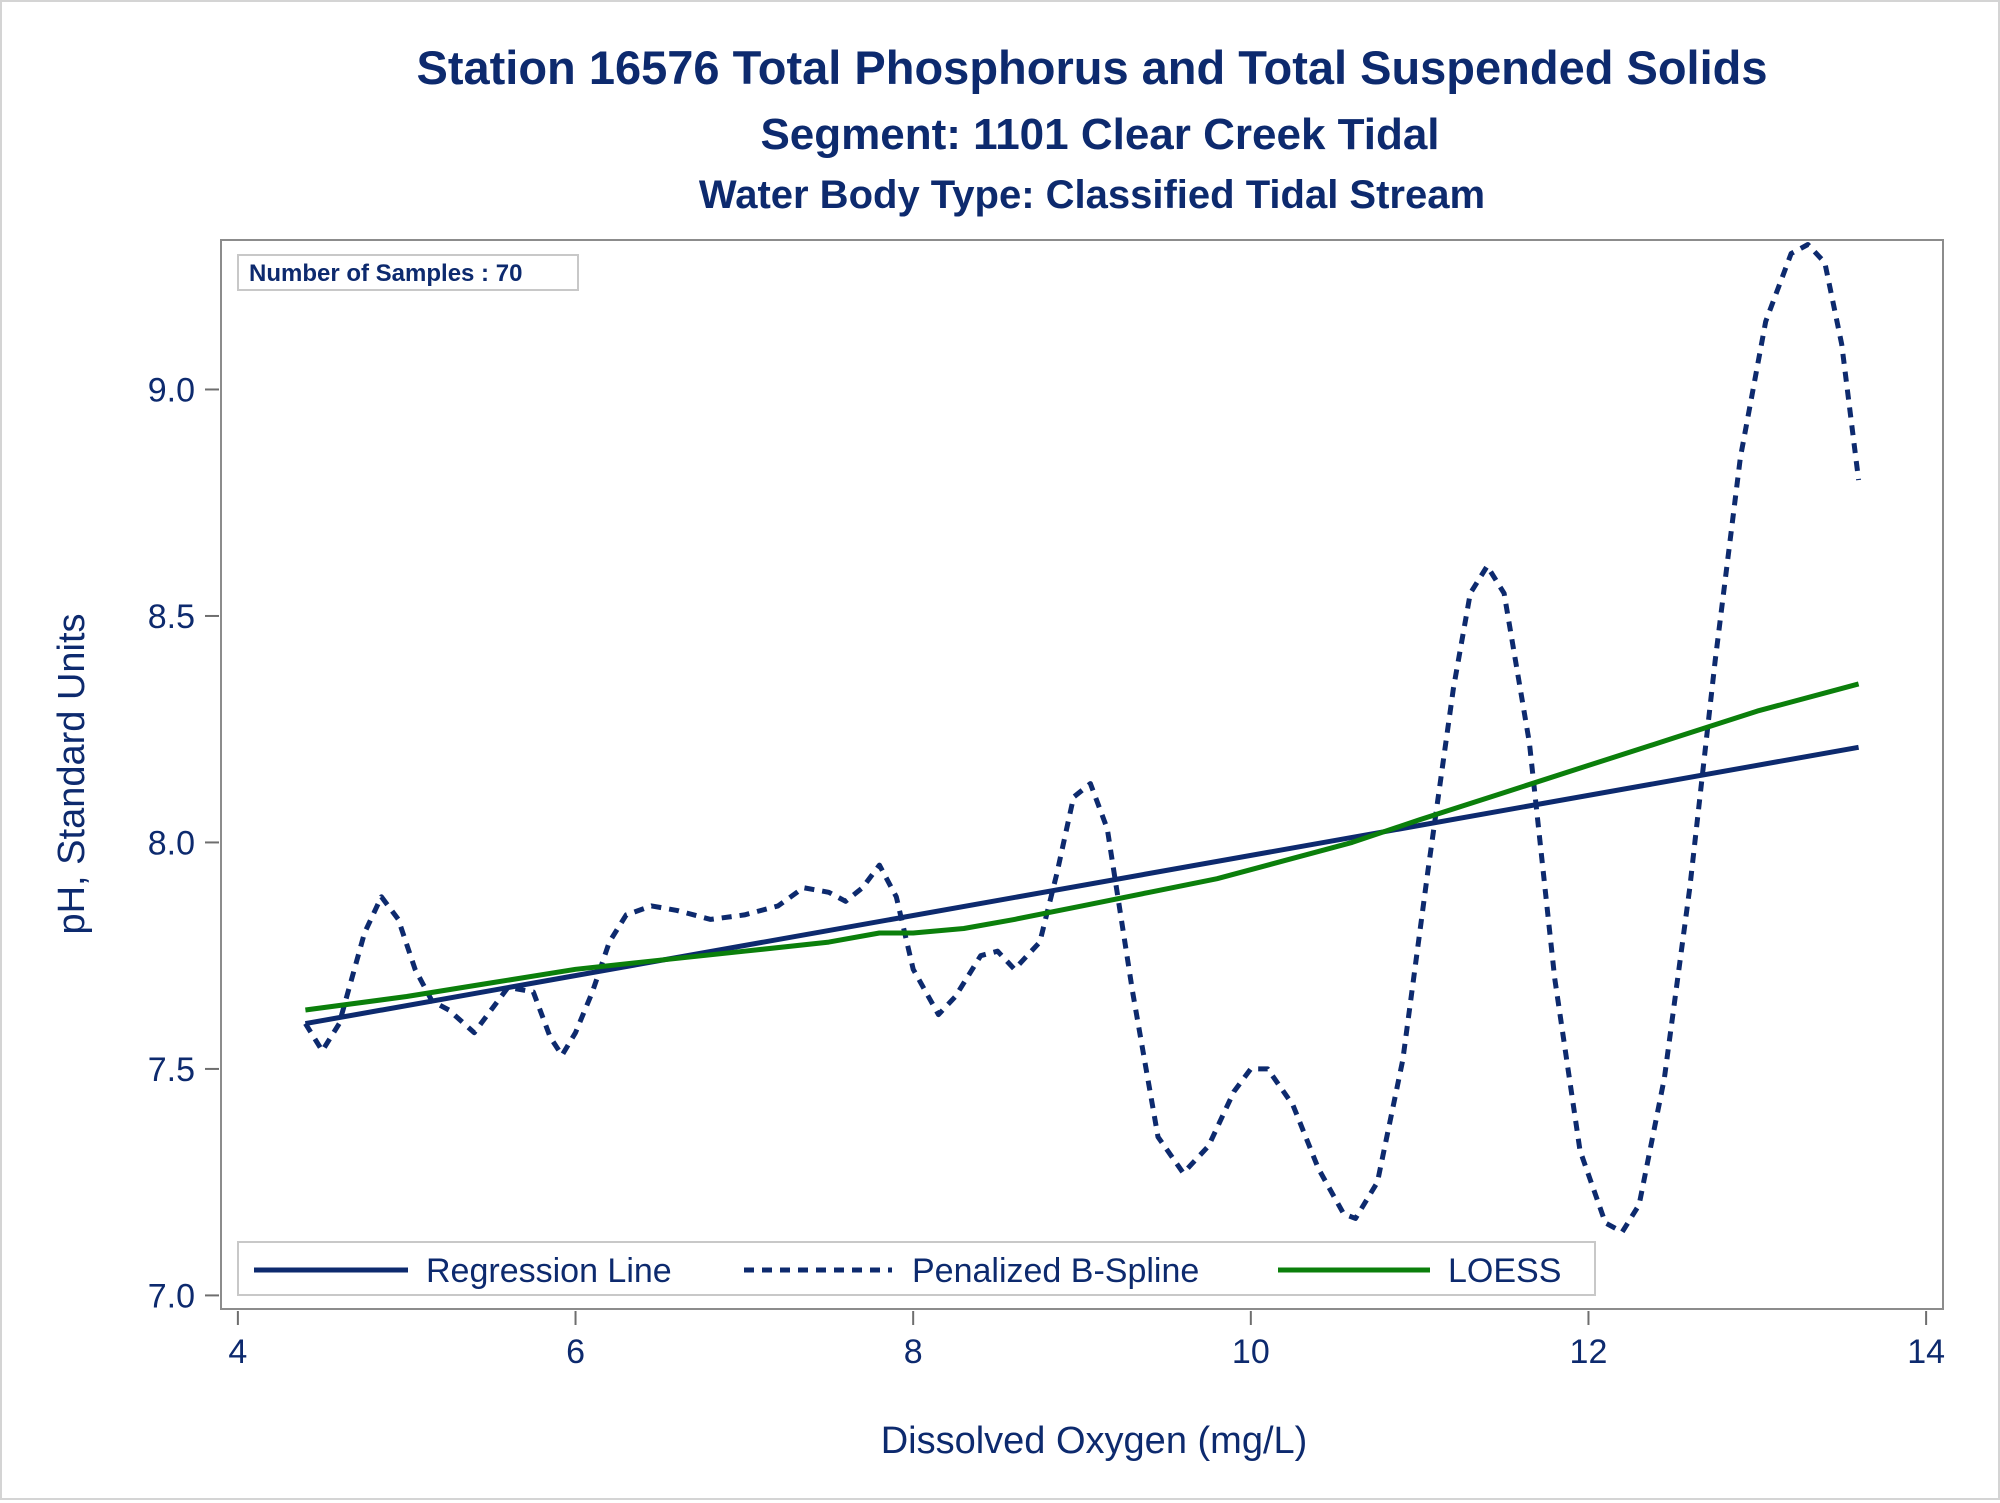 This screenshot has height=1503, width=2000. I want to click on legend: Regression Line Penalized B-Spline LOESS, so click(916, 1268).